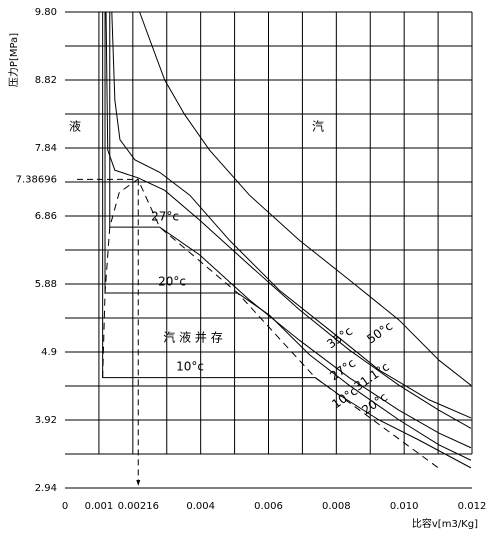 Image resolution: width=496 pixels, height=550 pixels. Describe the element at coordinates (65, 506) in the screenshot. I see `x-tick-label: 0` at that location.